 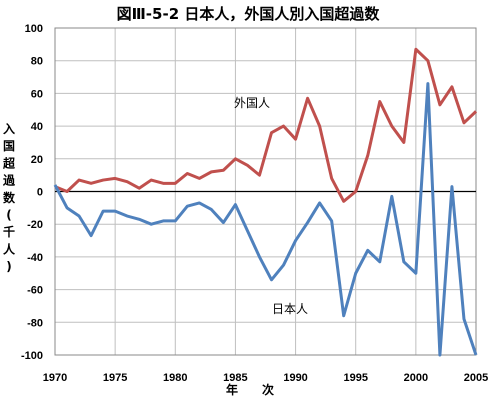 I want to click on x-tick-label: 1980, so click(x=175, y=378).